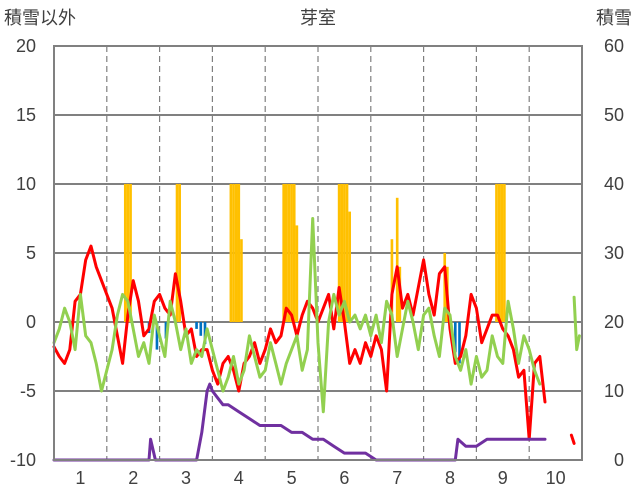  What do you see at coordinates (318, 18) in the screenshot?
I see `chart-title: 芽室` at bounding box center [318, 18].